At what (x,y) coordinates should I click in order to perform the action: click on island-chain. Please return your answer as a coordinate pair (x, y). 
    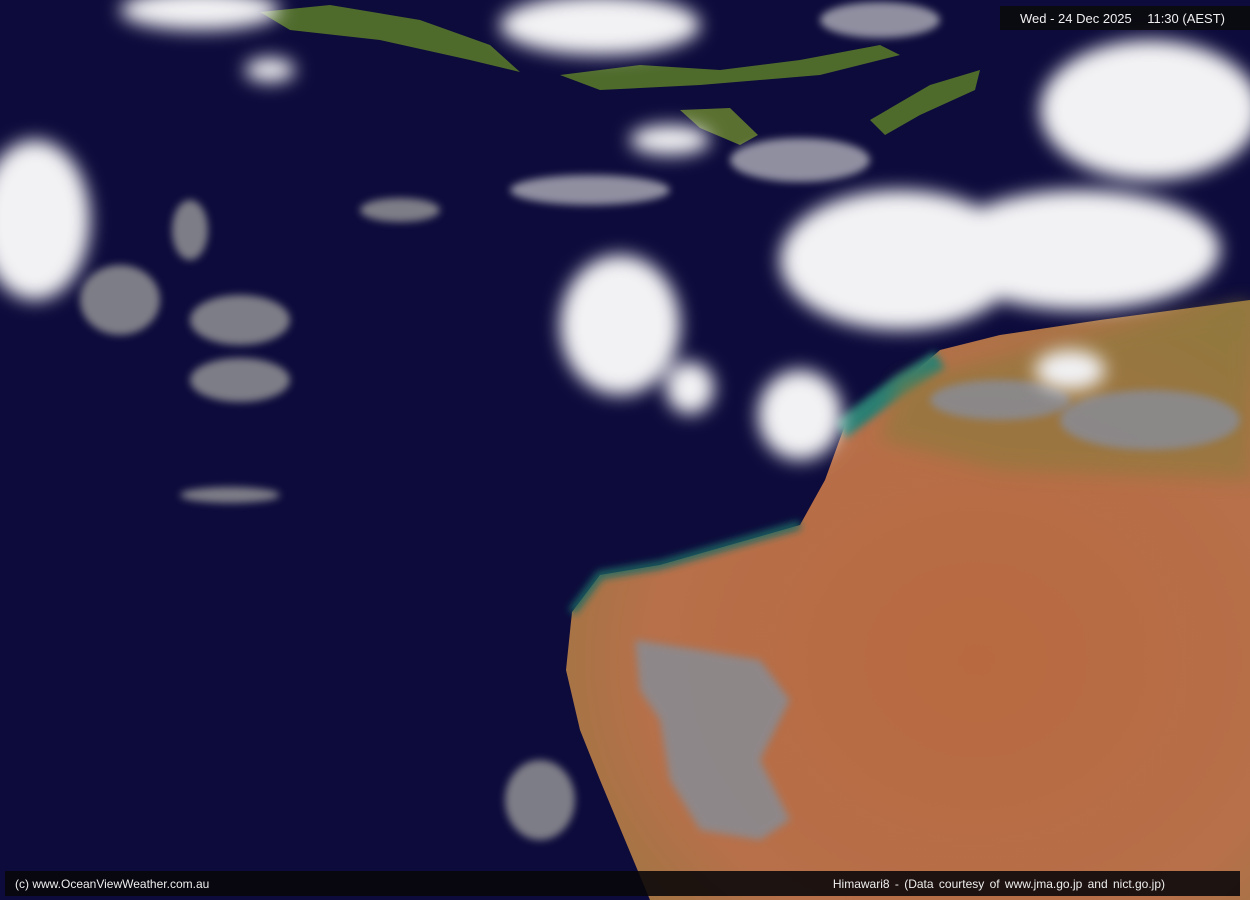
    Looking at the image, I should click on (730, 67).